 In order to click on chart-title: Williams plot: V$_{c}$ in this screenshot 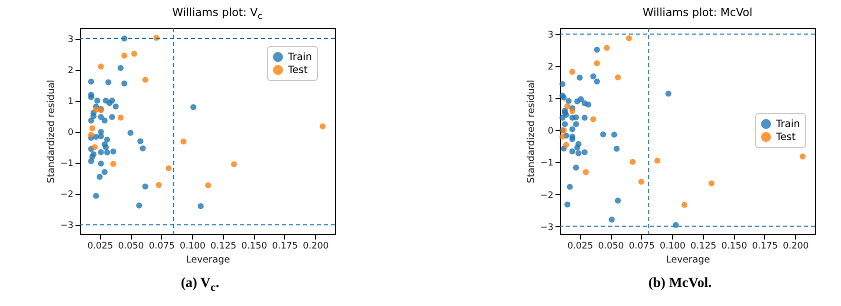, I will do `click(217, 13)`.